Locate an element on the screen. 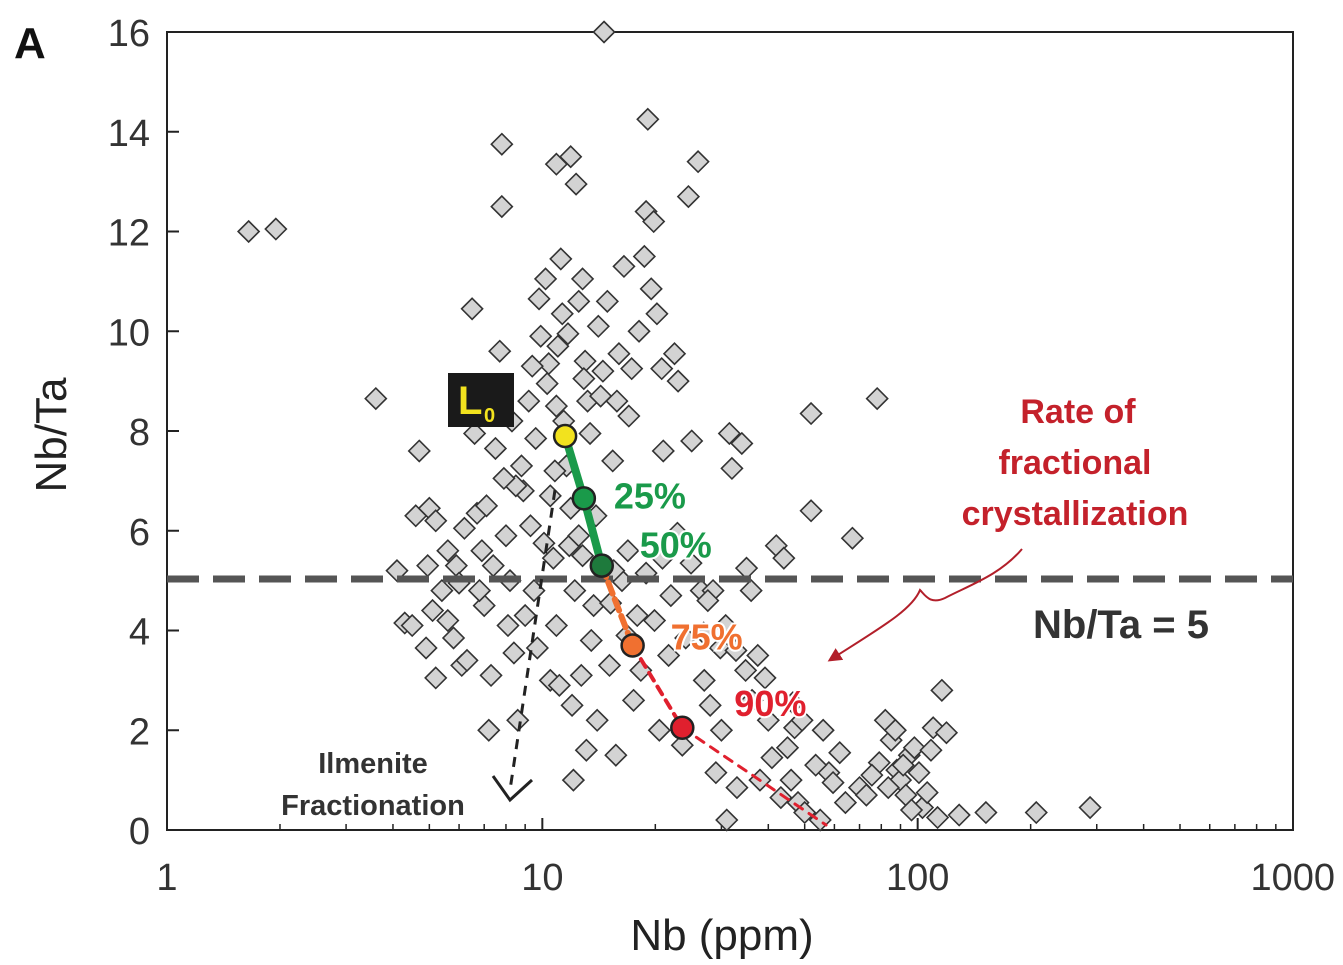  x-tick-label: 1000 is located at coordinates (1292, 878).